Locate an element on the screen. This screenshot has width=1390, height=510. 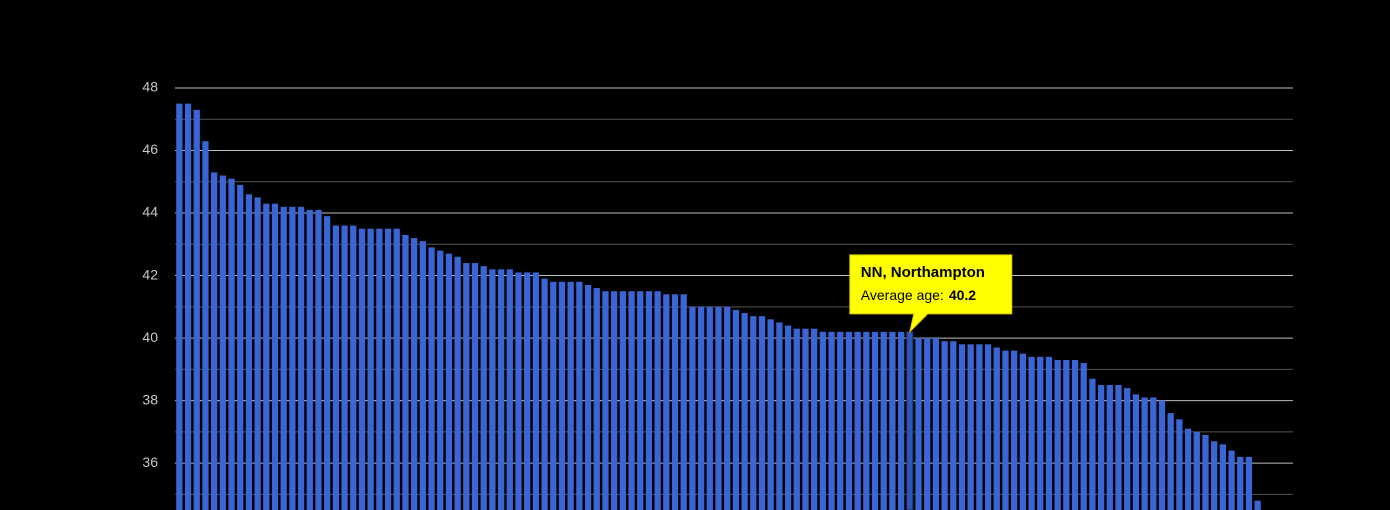
tooltip-label: Average age: is located at coordinates (902, 295).